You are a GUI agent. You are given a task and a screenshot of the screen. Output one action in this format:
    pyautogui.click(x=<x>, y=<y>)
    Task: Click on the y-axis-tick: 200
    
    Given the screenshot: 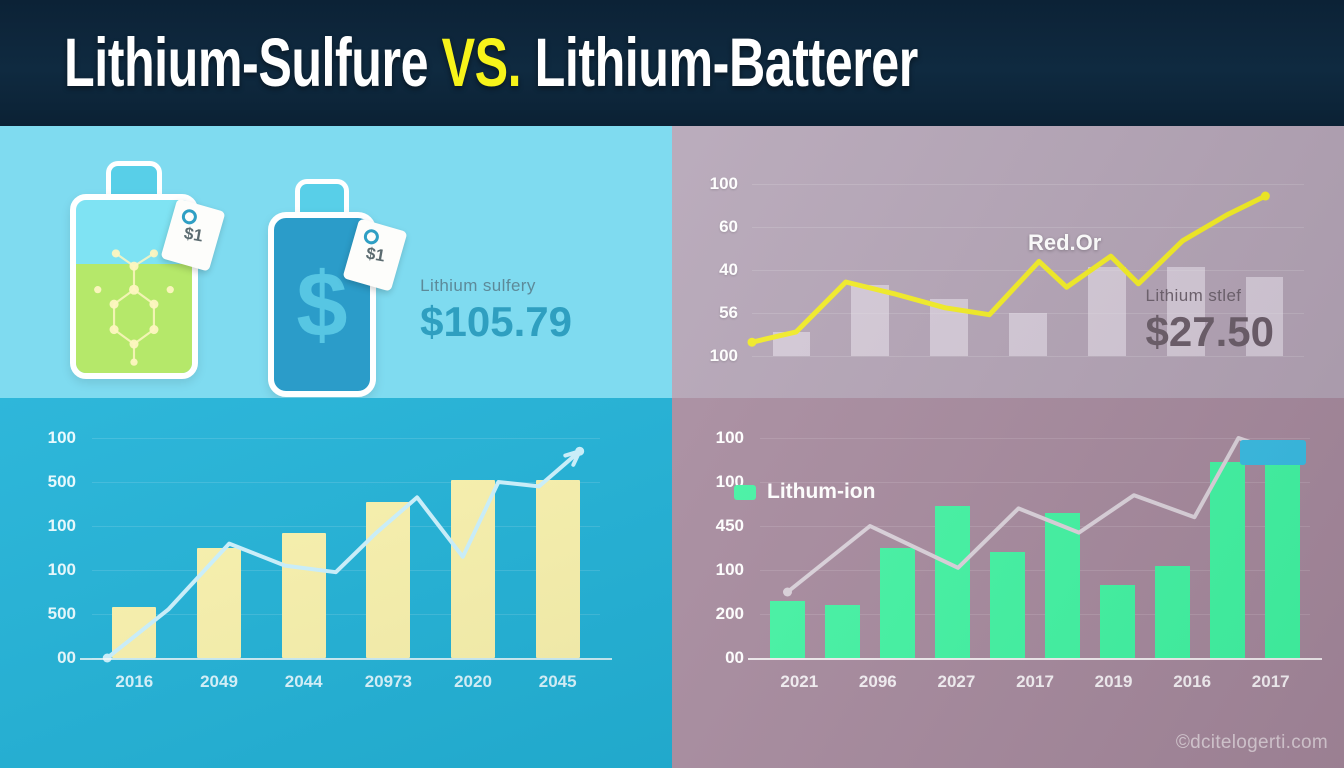 What is the action you would take?
    pyautogui.click(x=729, y=613)
    